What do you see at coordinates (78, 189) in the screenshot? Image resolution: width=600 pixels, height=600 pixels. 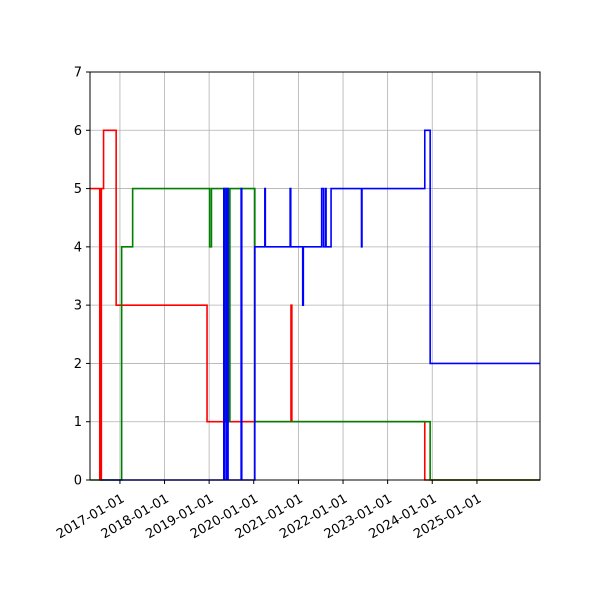 I see `y-tick-label: 5` at bounding box center [78, 189].